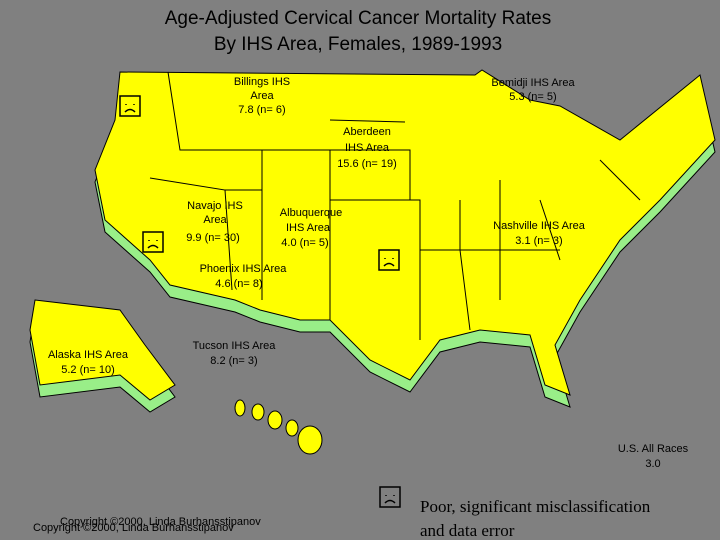  Describe the element at coordinates (311, 213) in the screenshot. I see `area-name: Albuquerque` at that location.